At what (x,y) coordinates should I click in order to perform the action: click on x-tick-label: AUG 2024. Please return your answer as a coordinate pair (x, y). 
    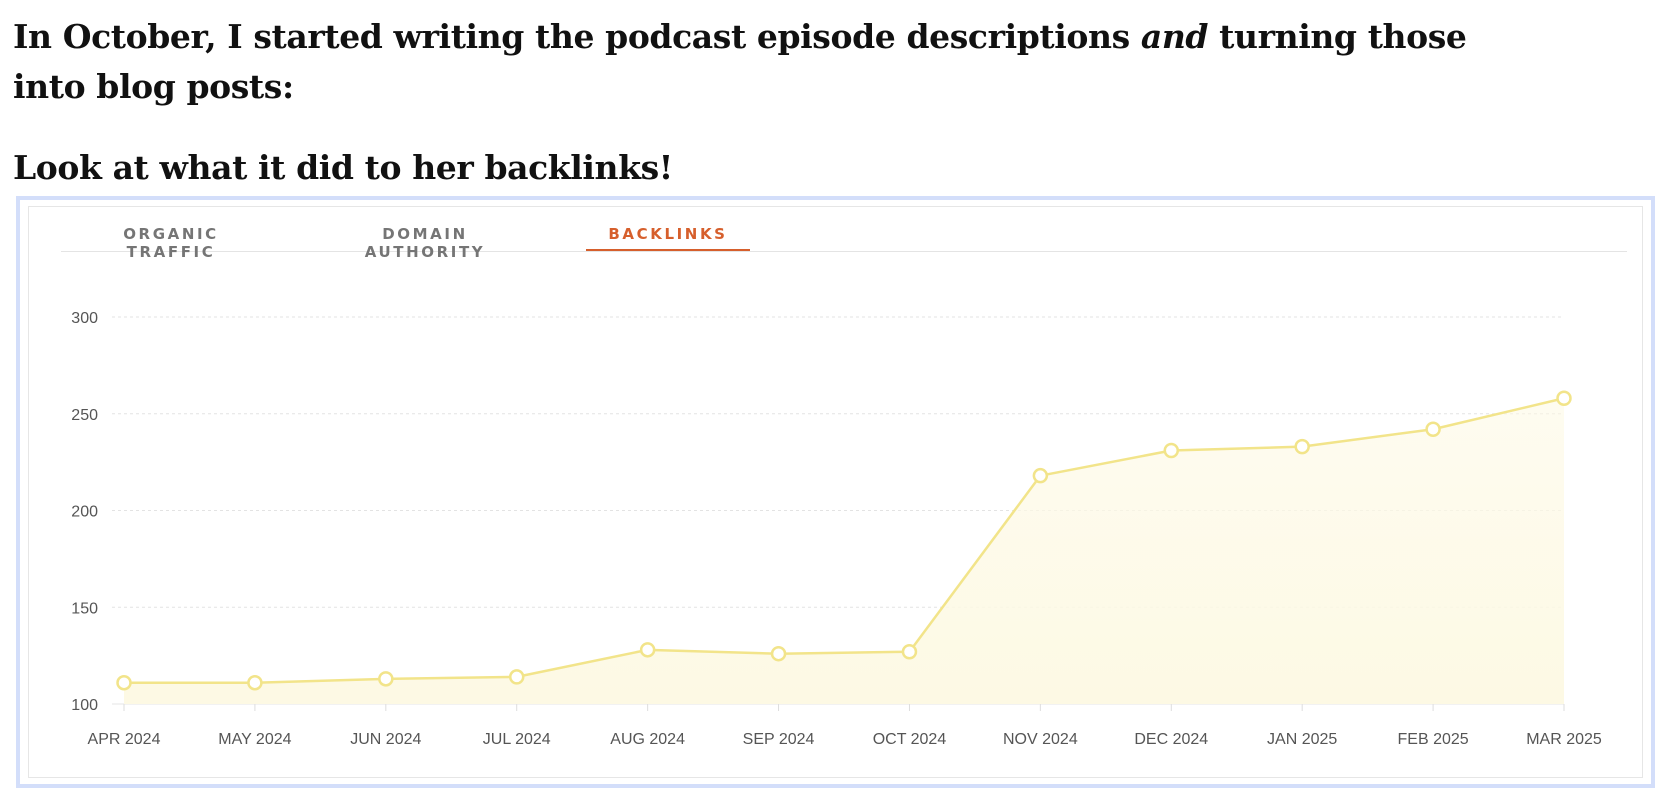
    Looking at the image, I should click on (647, 739).